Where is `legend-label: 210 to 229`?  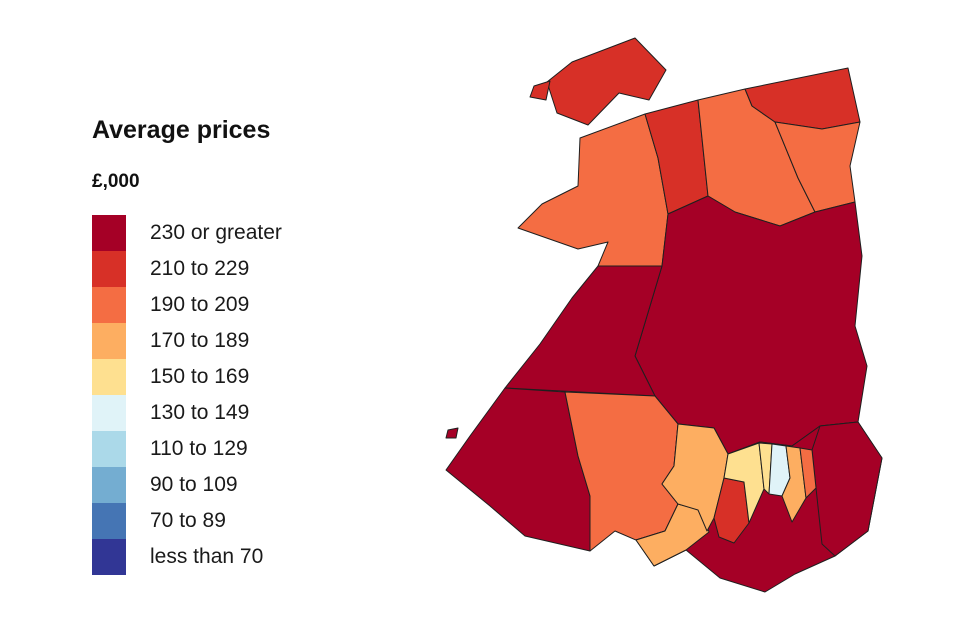 legend-label: 210 to 229 is located at coordinates (200, 268).